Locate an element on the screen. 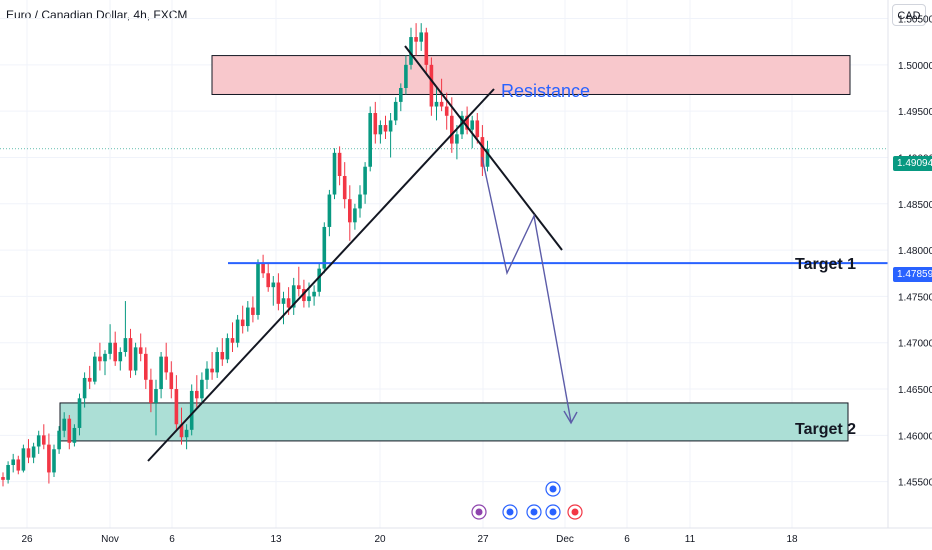 The height and width of the screenshot is (550, 932). target-2-label: Target 2 is located at coordinates (825, 429).